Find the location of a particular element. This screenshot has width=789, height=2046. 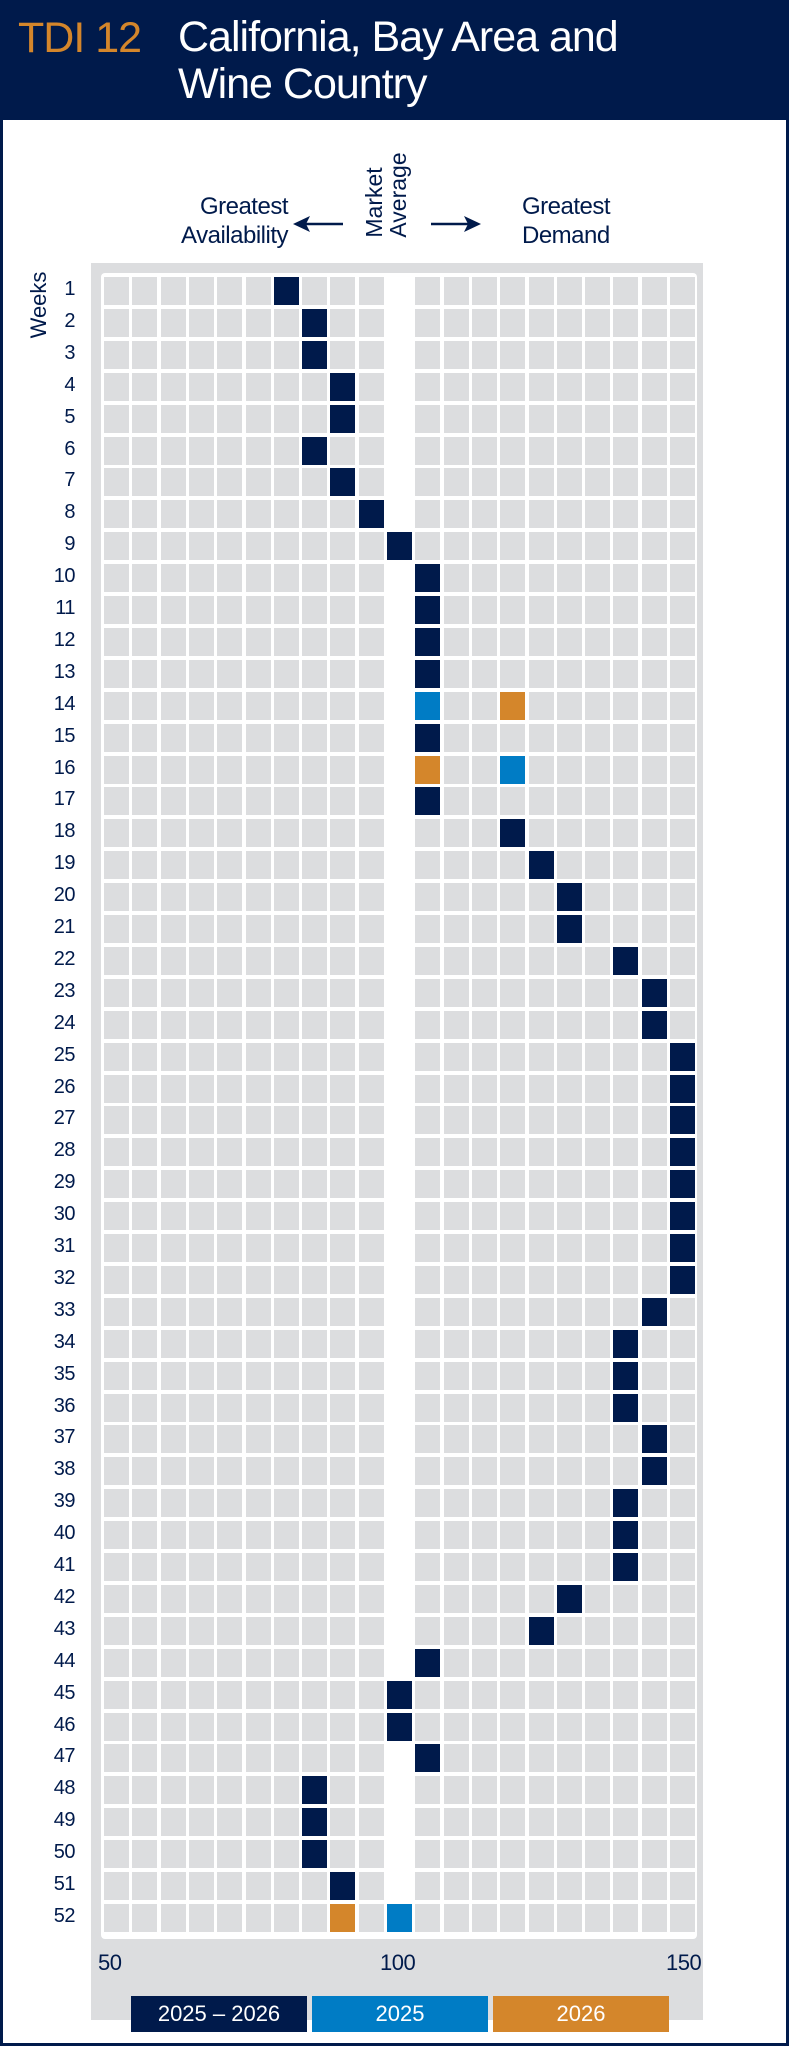

week-label: 47 is located at coordinates (64, 1756).